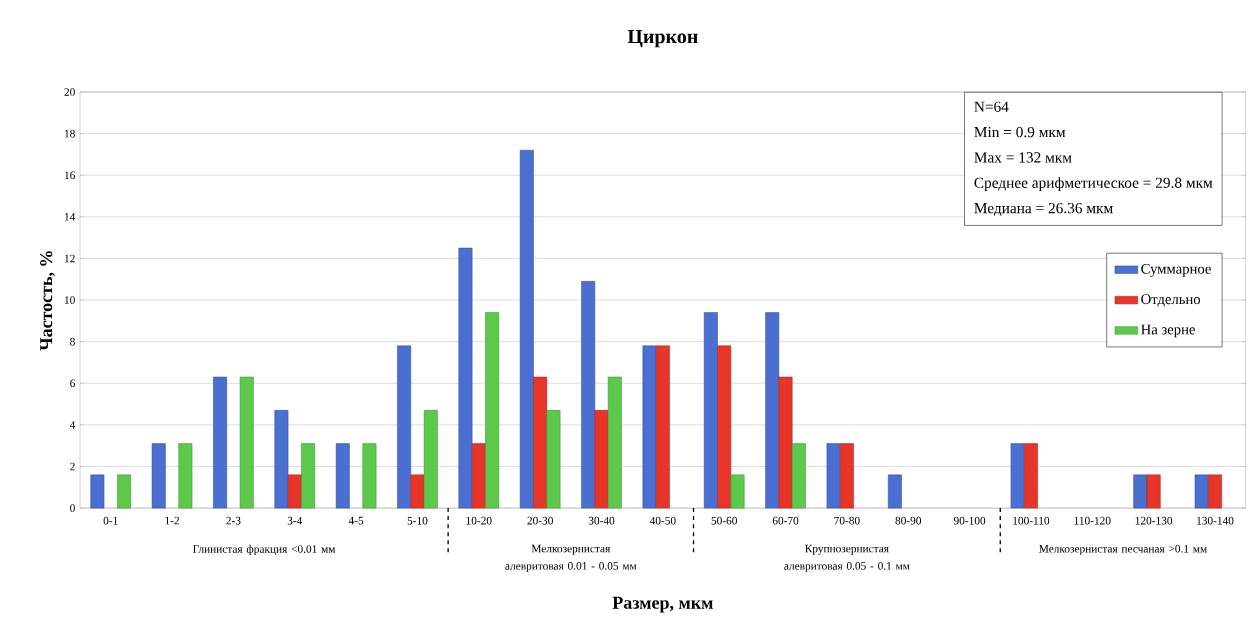 The width and height of the screenshot is (1259, 617). Describe the element at coordinates (1171, 300) in the screenshot. I see `legend-label: Отдельно` at that location.